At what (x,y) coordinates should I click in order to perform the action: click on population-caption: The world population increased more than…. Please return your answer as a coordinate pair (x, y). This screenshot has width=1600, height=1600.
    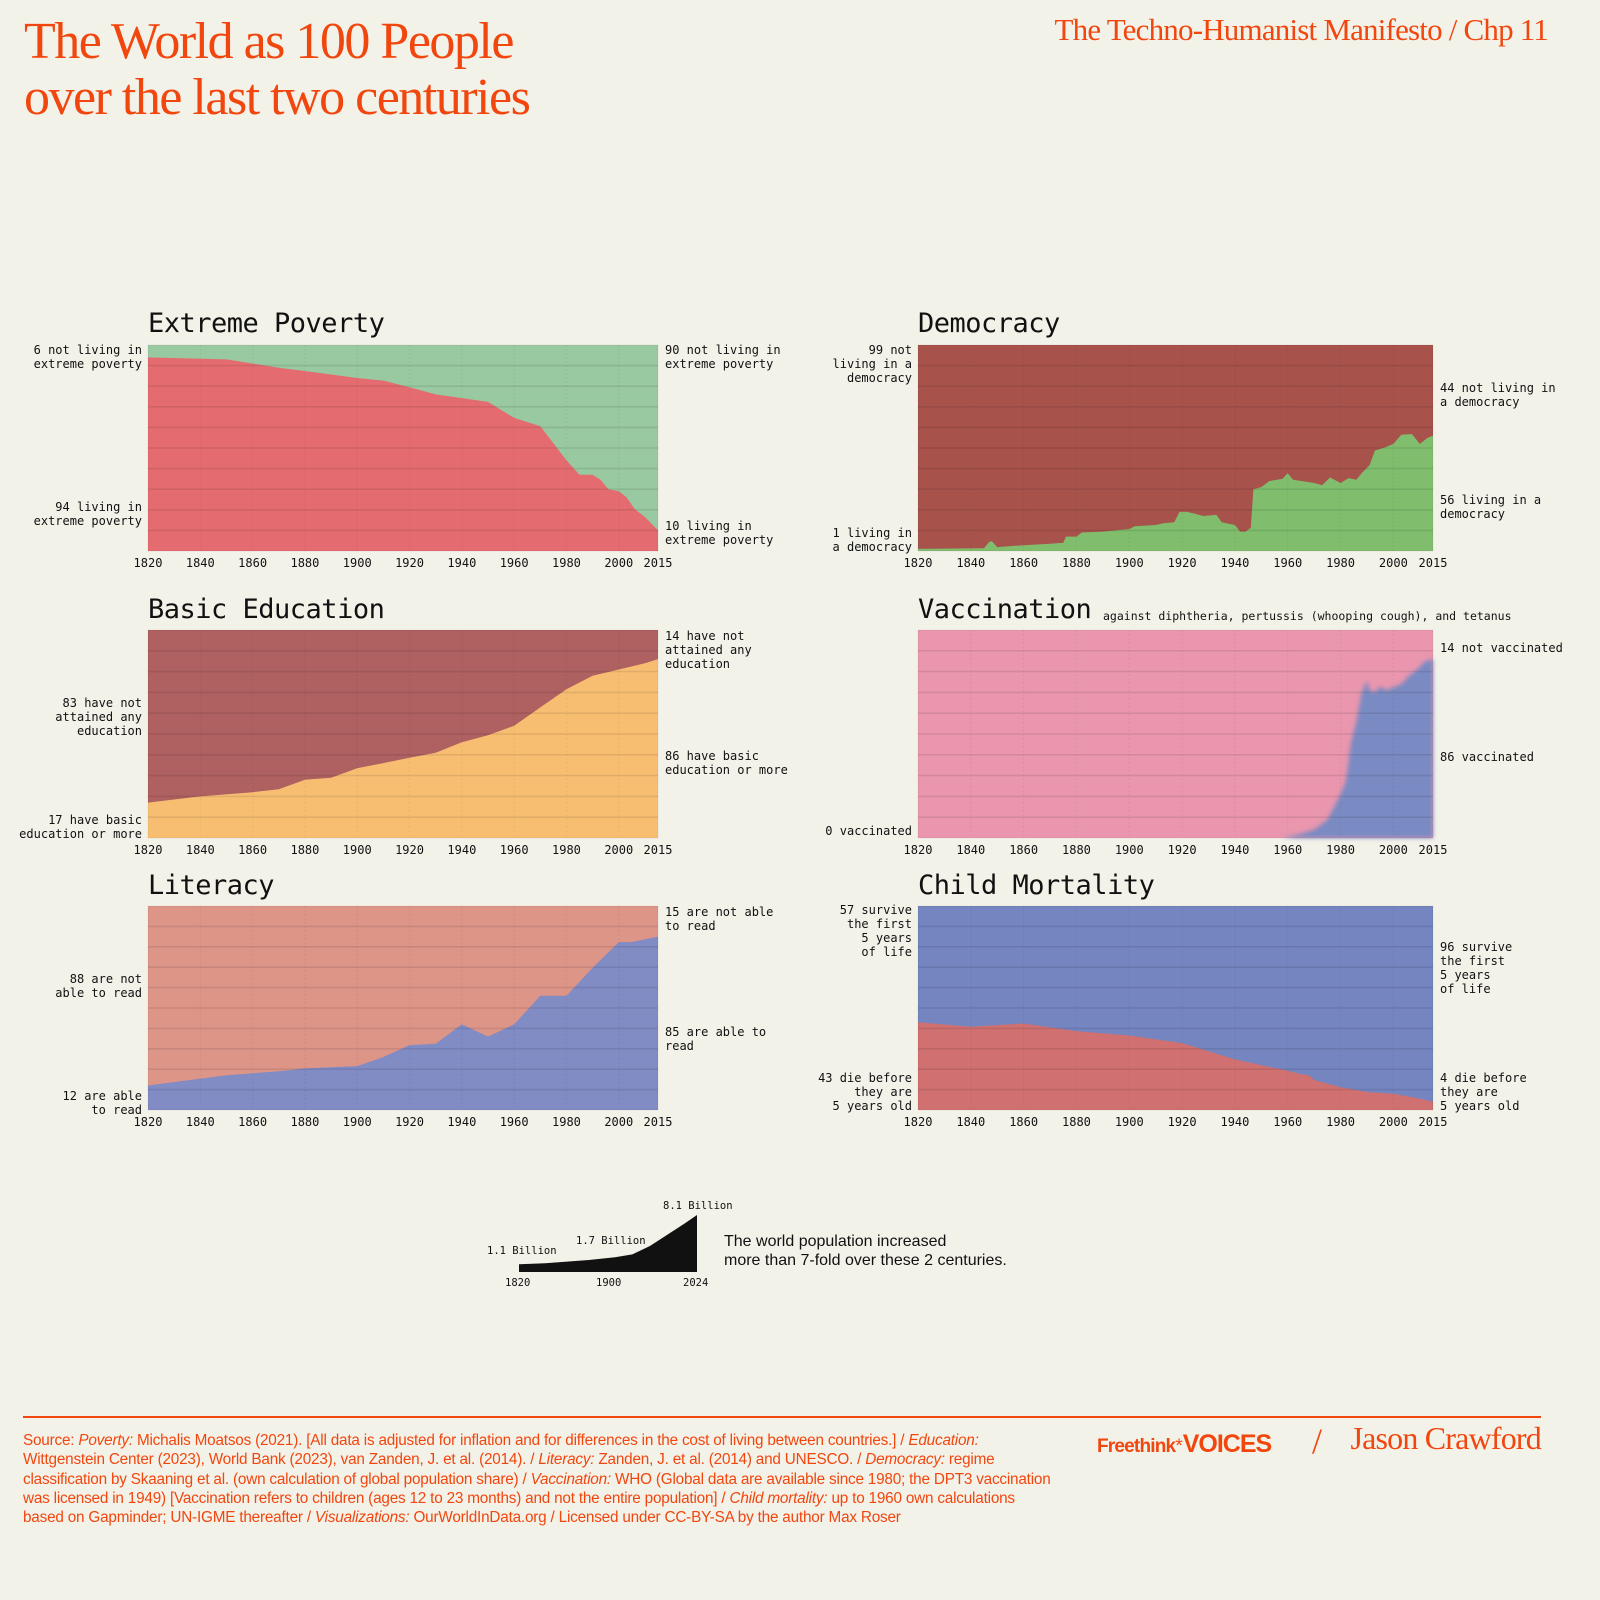
    Looking at the image, I should click on (865, 1251).